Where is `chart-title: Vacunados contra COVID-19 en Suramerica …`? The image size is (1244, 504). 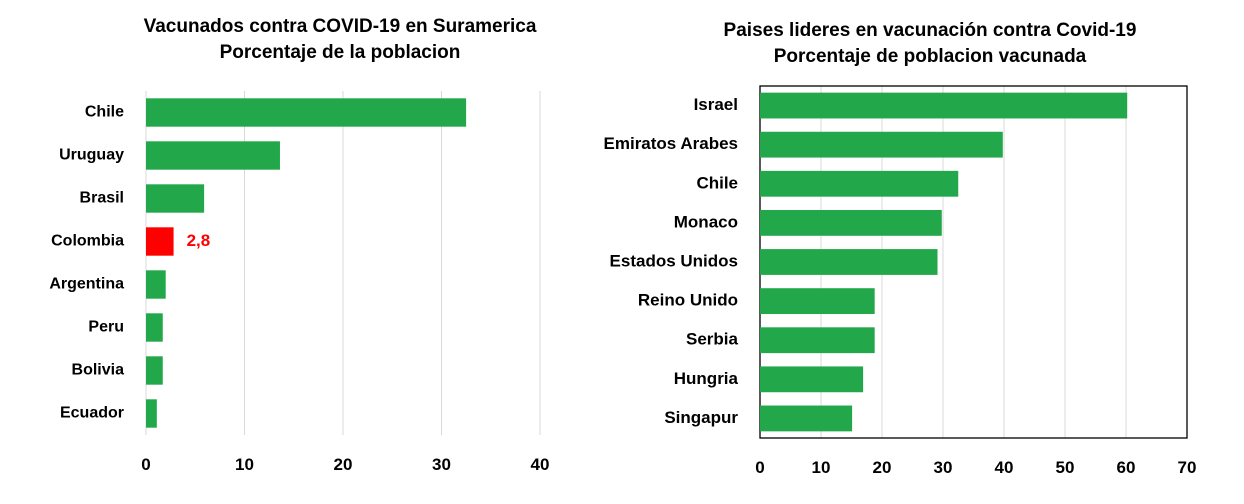
chart-title: Vacunados contra COVID-19 en Suramerica … is located at coordinates (340, 40).